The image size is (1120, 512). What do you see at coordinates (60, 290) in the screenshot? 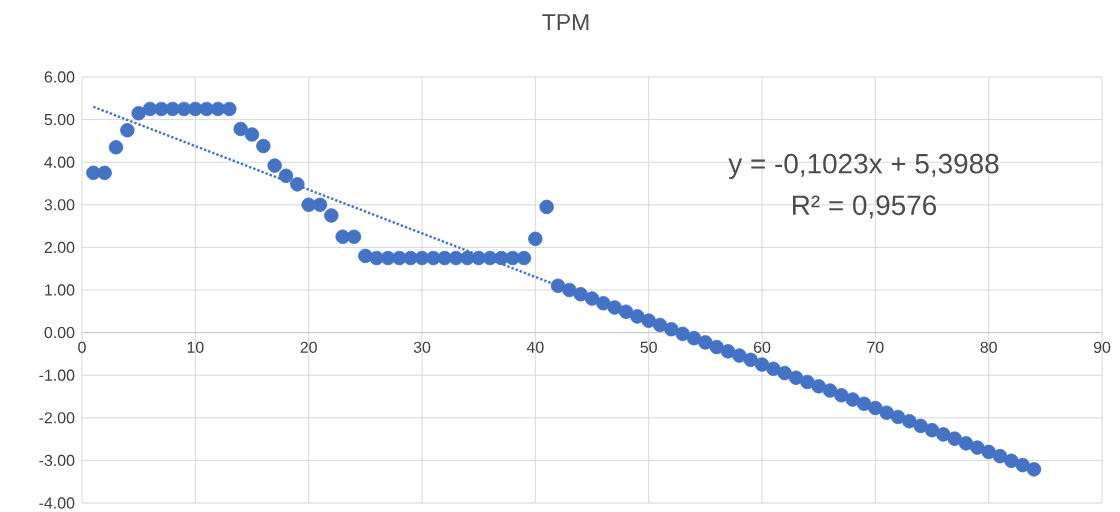
I see `y-tick-label: 1.00` at bounding box center [60, 290].